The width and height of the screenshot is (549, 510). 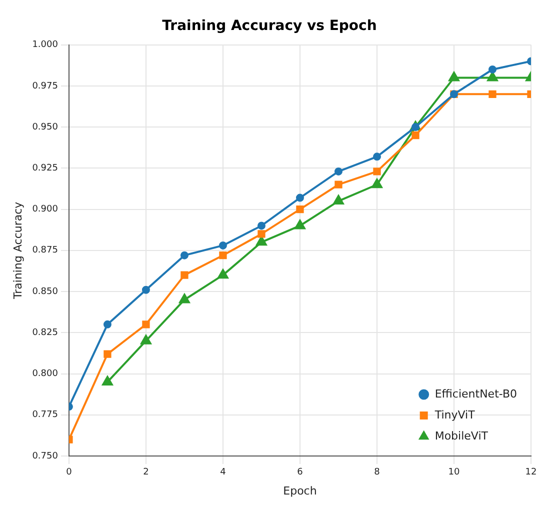 What do you see at coordinates (146, 473) in the screenshot?
I see `x-tick-label: 2` at bounding box center [146, 473].